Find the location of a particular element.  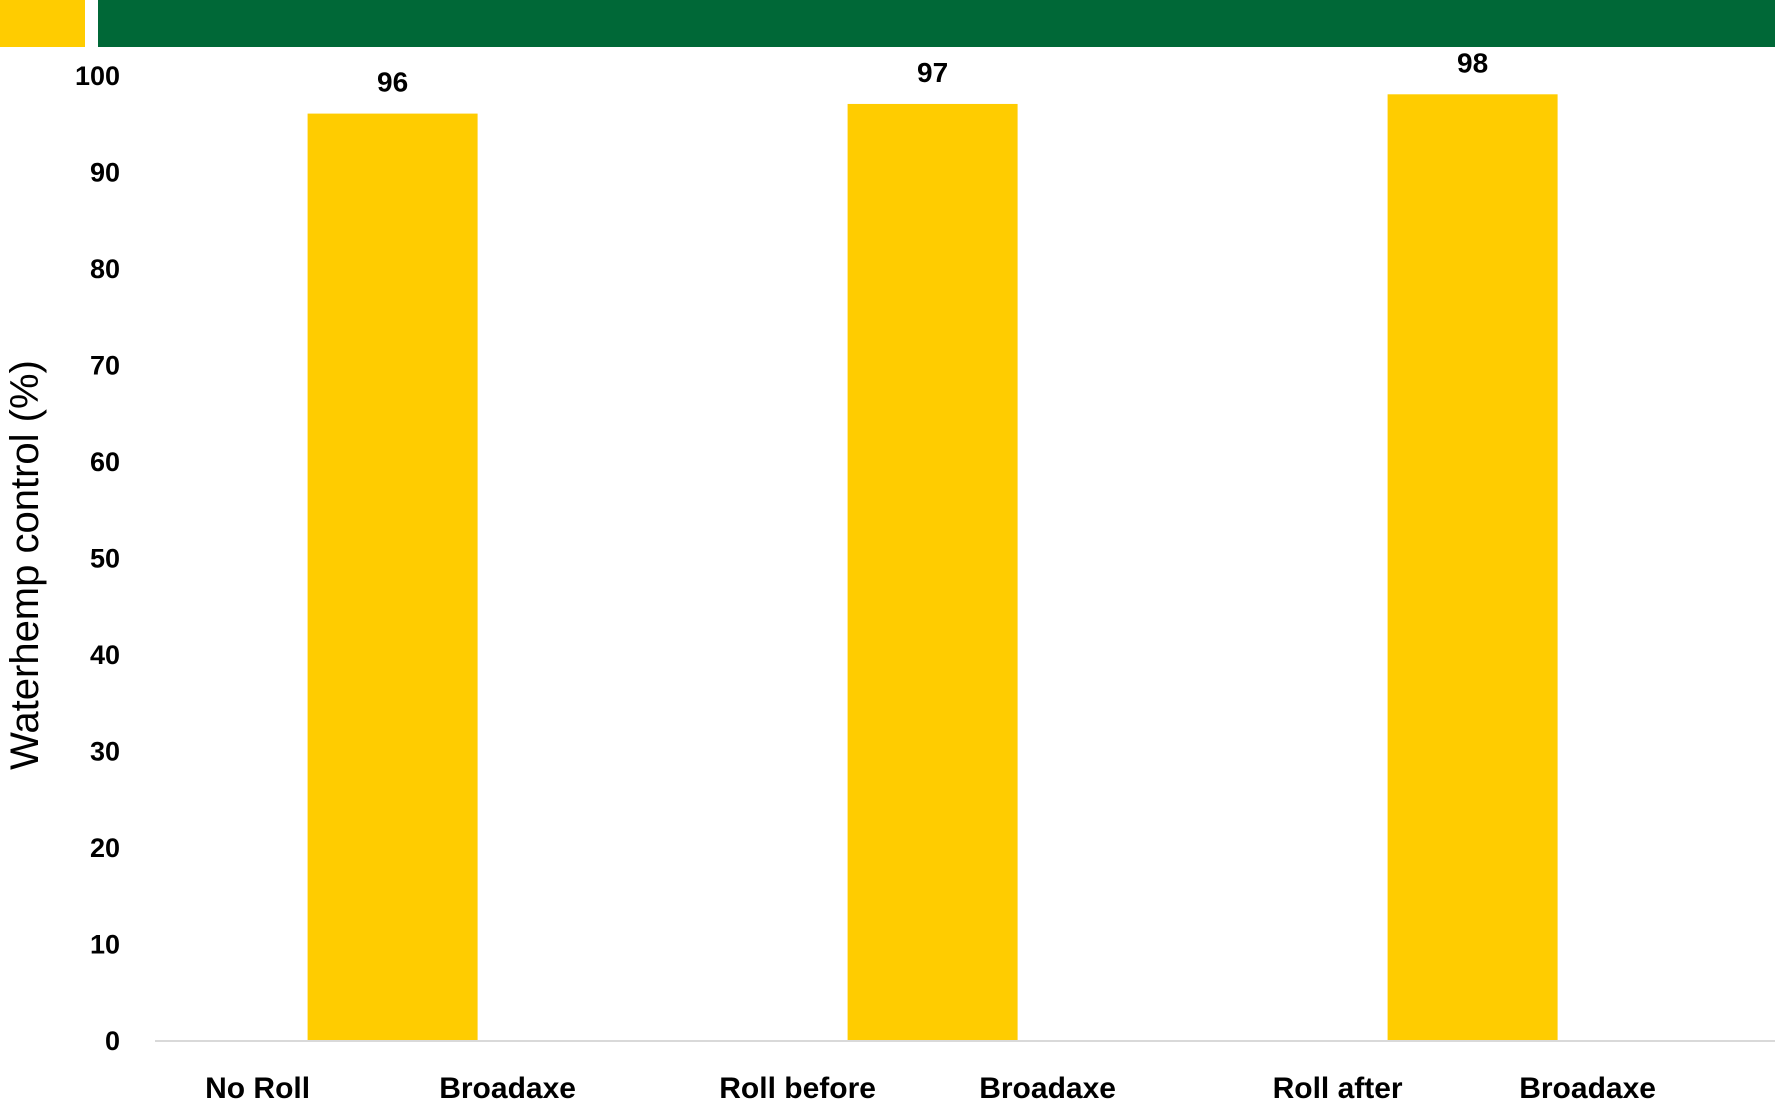

bar-data-label: 96 is located at coordinates (392, 82).